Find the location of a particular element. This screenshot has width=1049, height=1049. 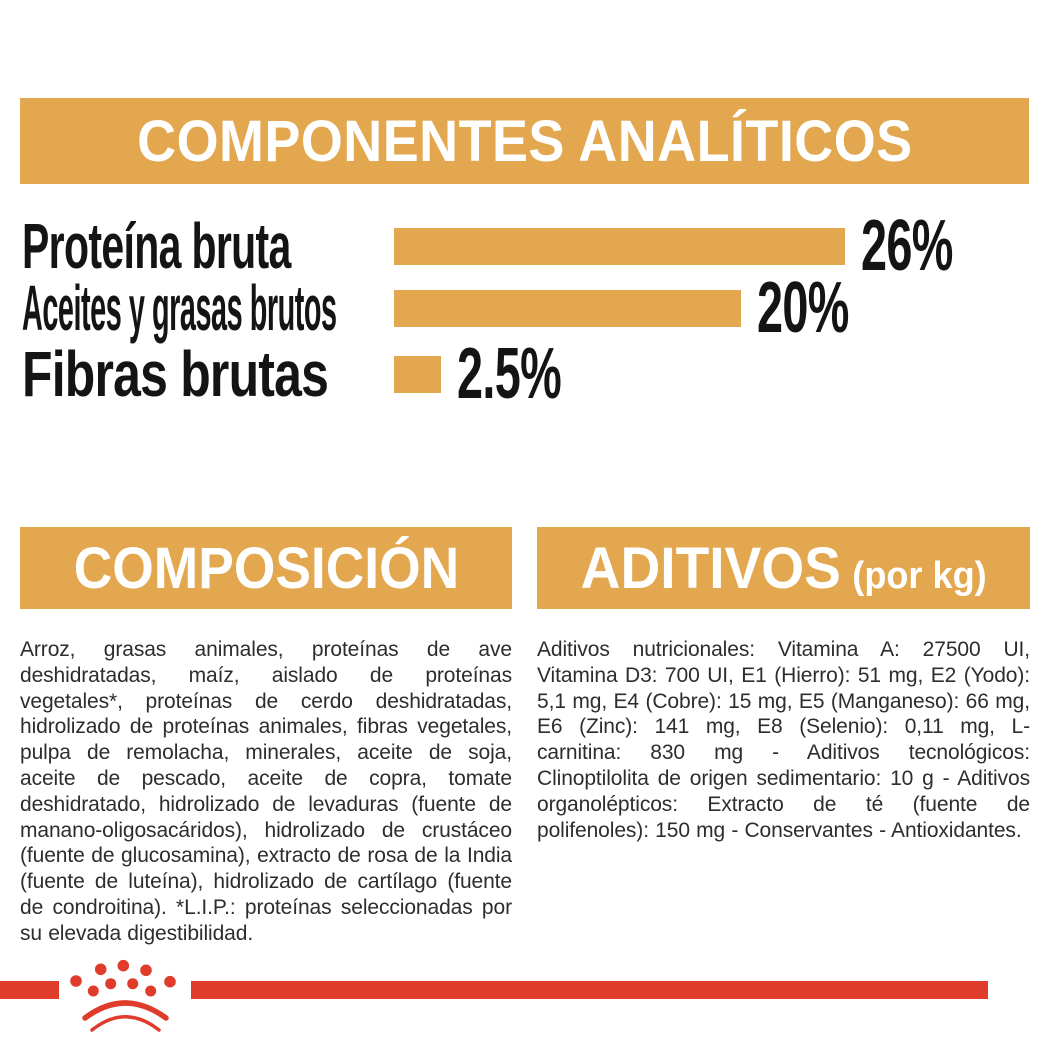

analytical-row-aceites-grasas: Aceites y grasas brutos 20% is located at coordinates (535, 308).